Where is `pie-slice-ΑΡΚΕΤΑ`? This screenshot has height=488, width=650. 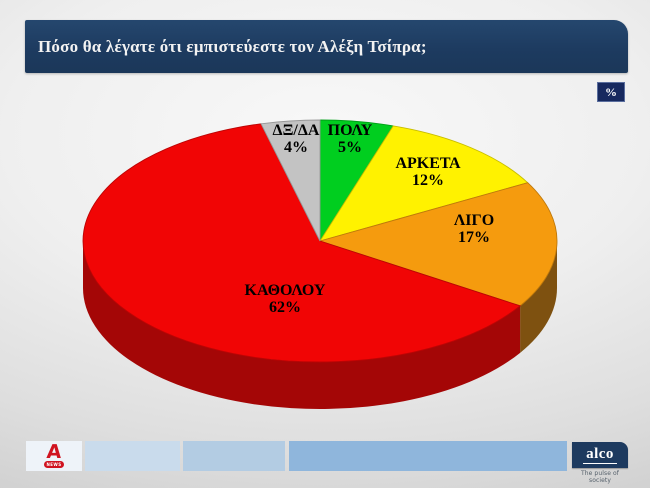 pie-slice-ΑΡΚΕΤΑ is located at coordinates (423, 183).